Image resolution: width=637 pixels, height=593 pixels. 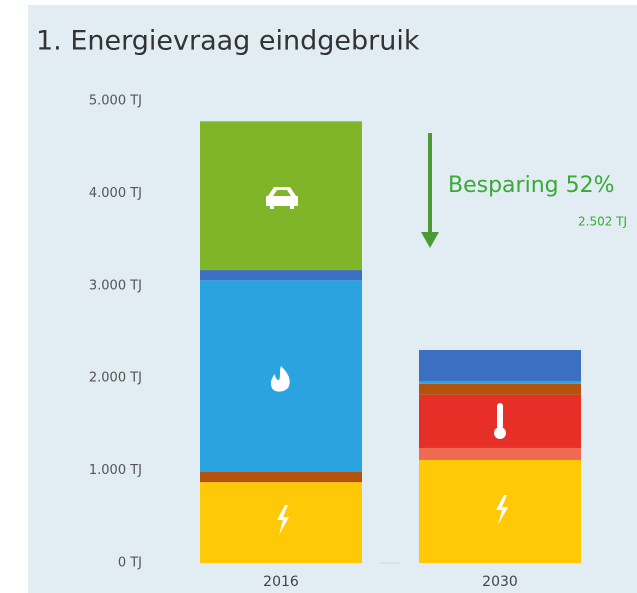 I want to click on thermometer-icon, so click(x=500, y=421).